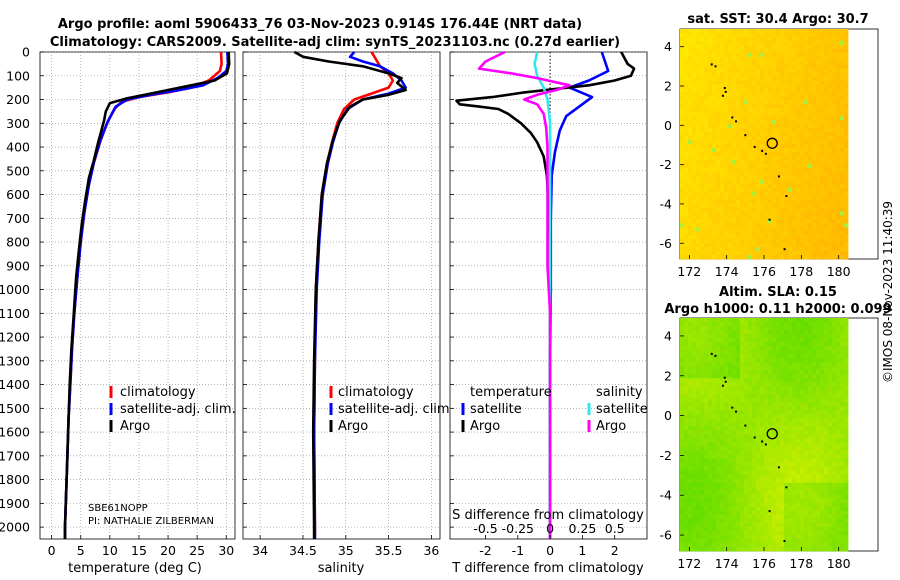 The height and width of the screenshot is (580, 900). What do you see at coordinates (15, 432) in the screenshot?
I see `depth-tick-label: 1600` at bounding box center [15, 432].